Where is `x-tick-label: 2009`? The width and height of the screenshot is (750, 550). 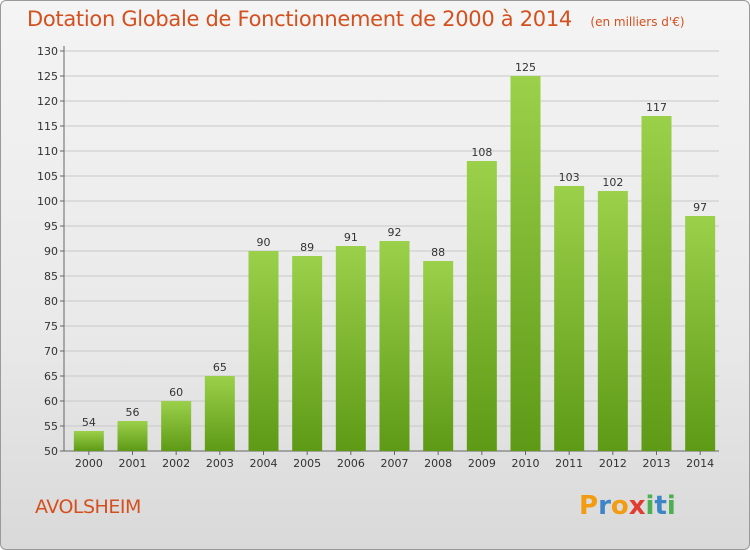 x-tick-label: 2009 is located at coordinates (482, 463).